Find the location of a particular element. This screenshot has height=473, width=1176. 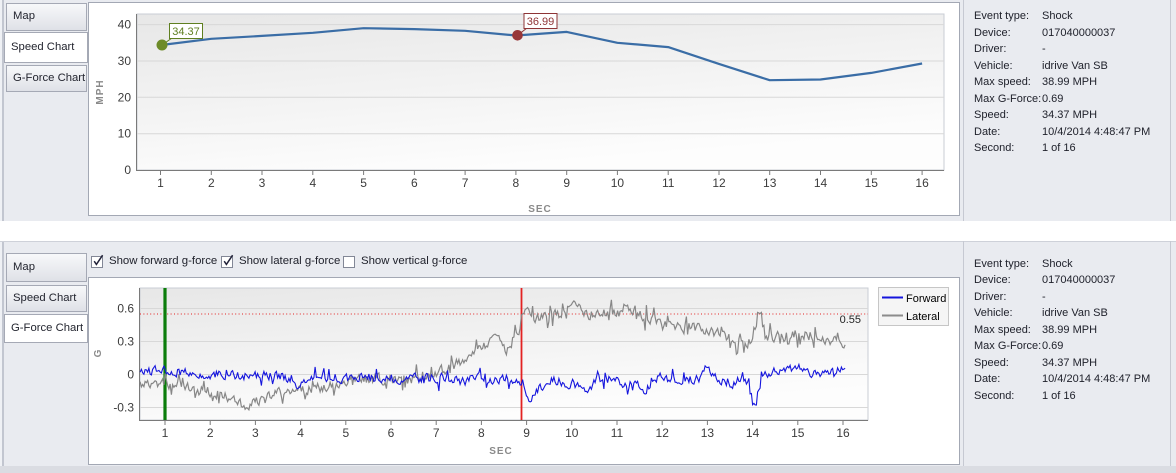

svg-text: 0.55 is located at coordinates (850, 320).